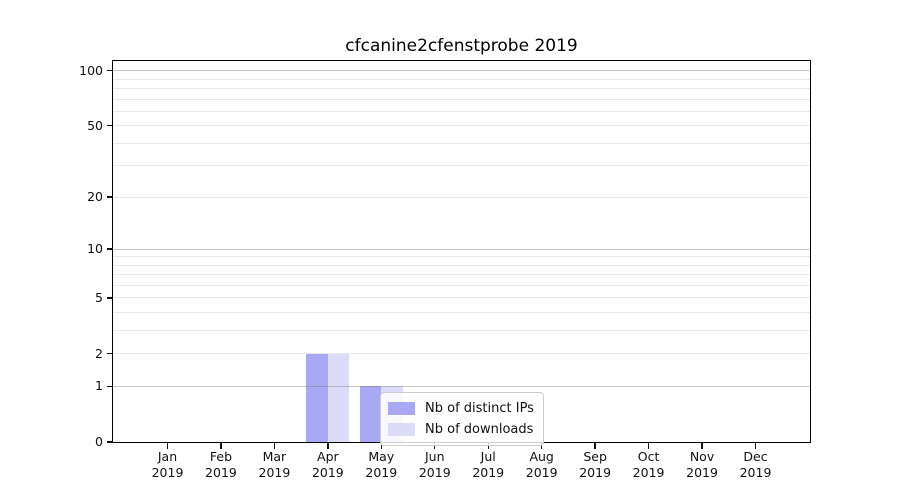  Describe the element at coordinates (327, 464) in the screenshot. I see `x-tick-label: Apr 2019` at that location.